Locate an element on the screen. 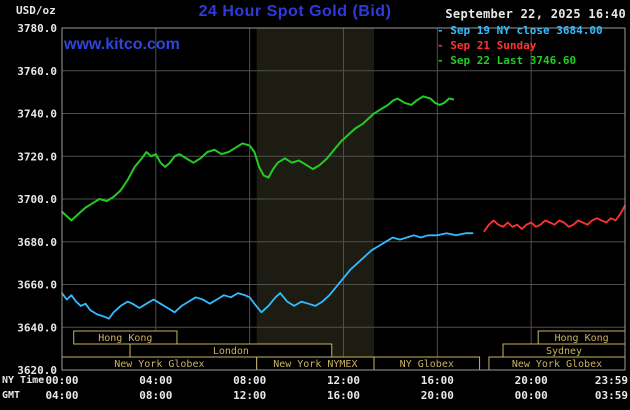 The width and height of the screenshot is (630, 410). y-tick-label: 3740.0 is located at coordinates (37, 114).